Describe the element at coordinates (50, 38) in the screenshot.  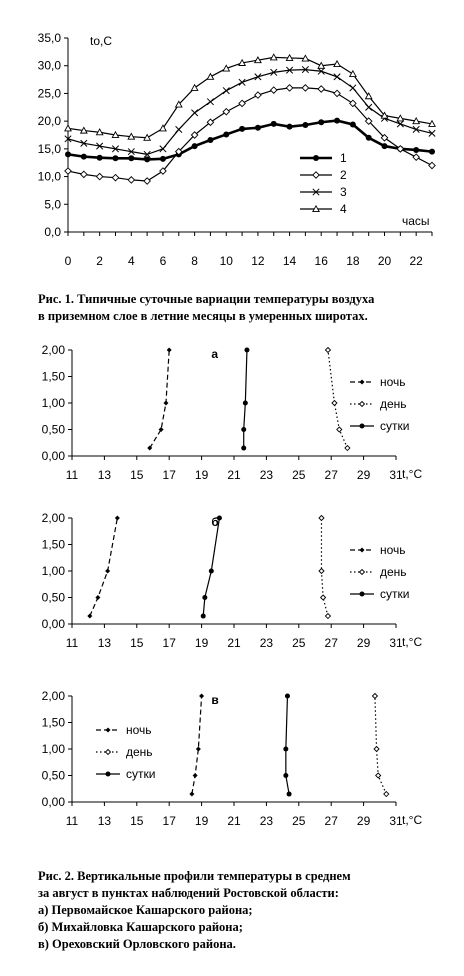
I see `y-tick-label: 35,0` at that location.